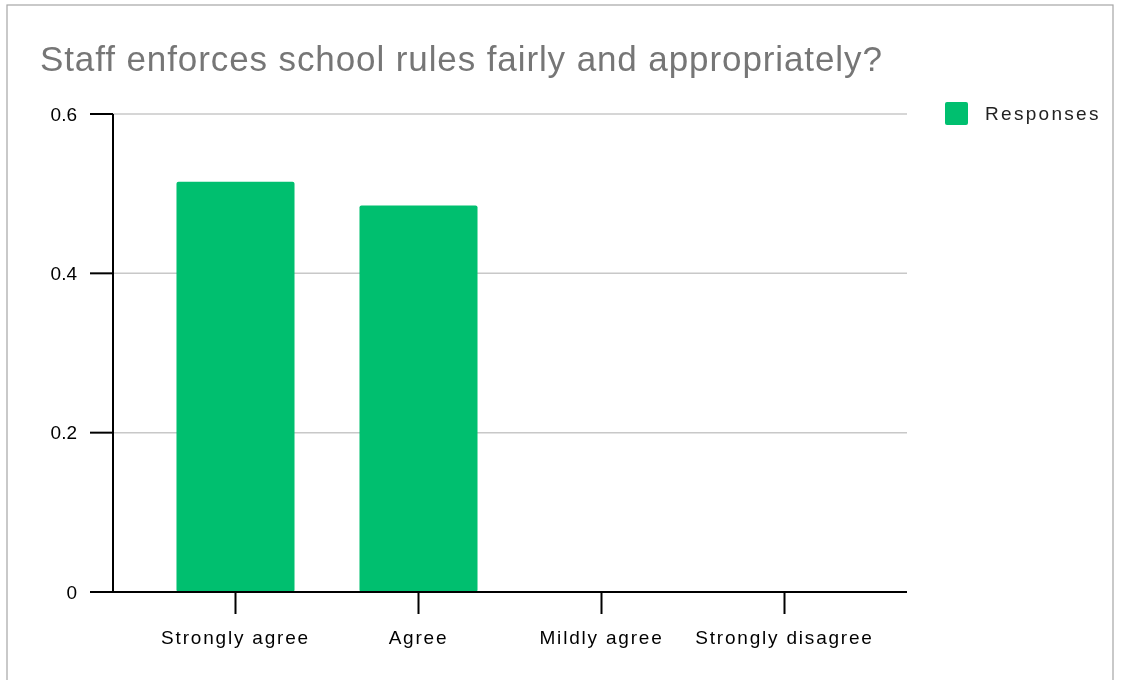 This screenshot has height=680, width=1121. What do you see at coordinates (64, 273) in the screenshot?
I see `y-tick-label: 0.4` at bounding box center [64, 273].